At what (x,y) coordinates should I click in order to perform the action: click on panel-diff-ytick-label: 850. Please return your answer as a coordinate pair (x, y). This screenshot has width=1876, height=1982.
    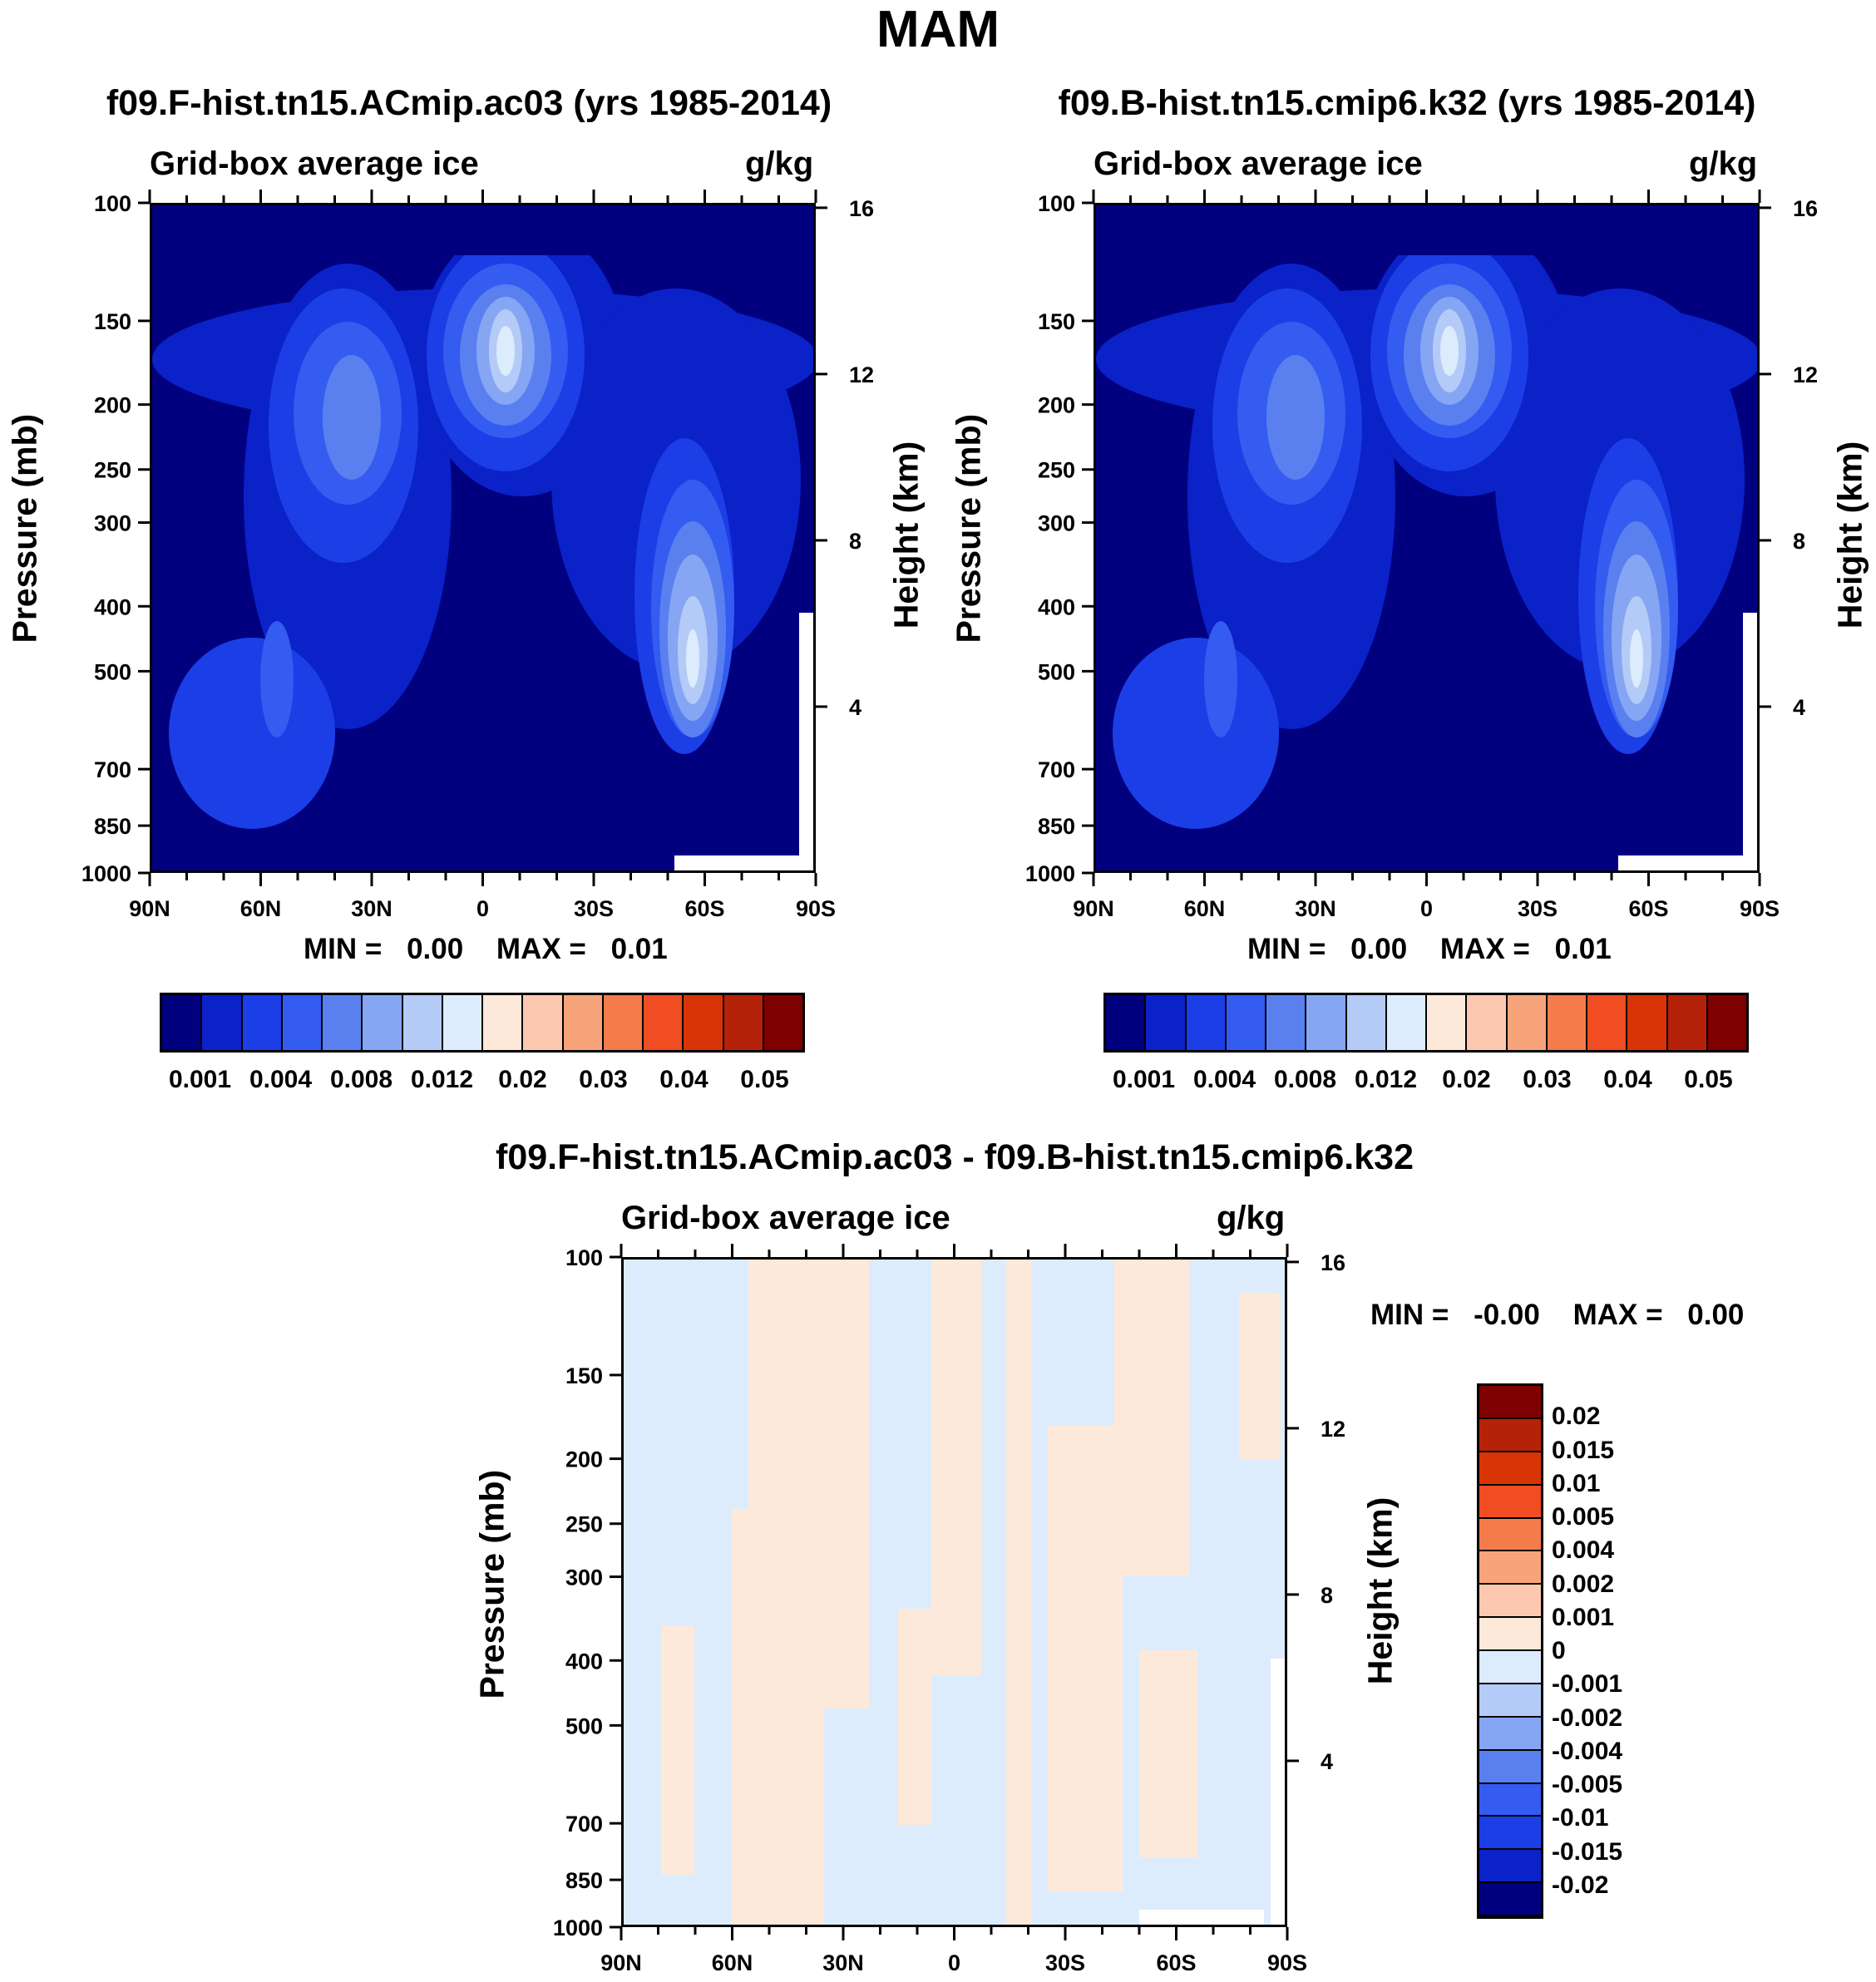
    Looking at the image, I should click on (584, 1880).